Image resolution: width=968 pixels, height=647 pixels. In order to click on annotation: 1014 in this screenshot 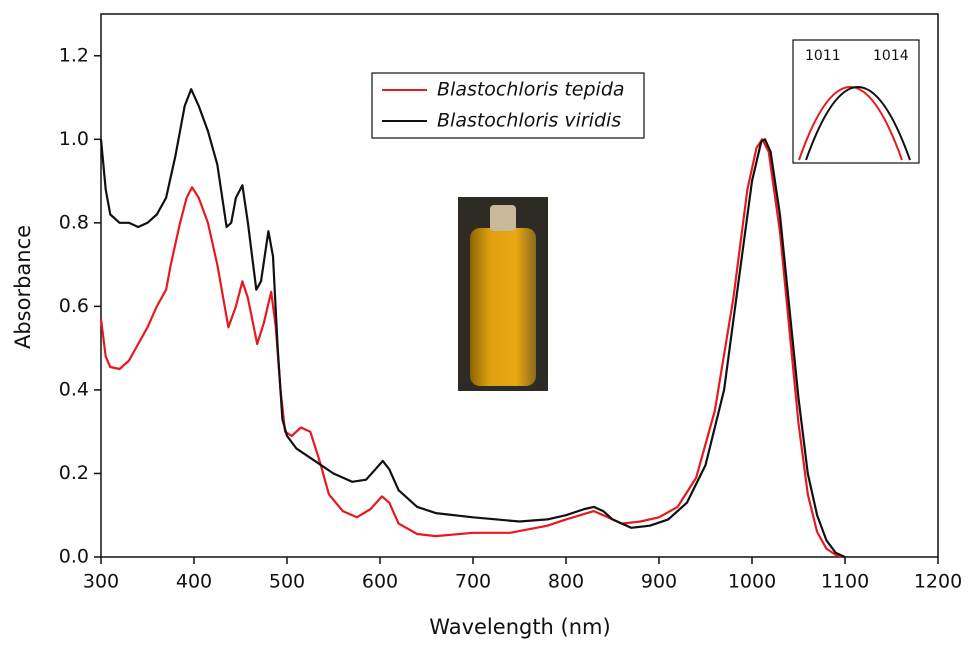, I will do `click(891, 56)`.